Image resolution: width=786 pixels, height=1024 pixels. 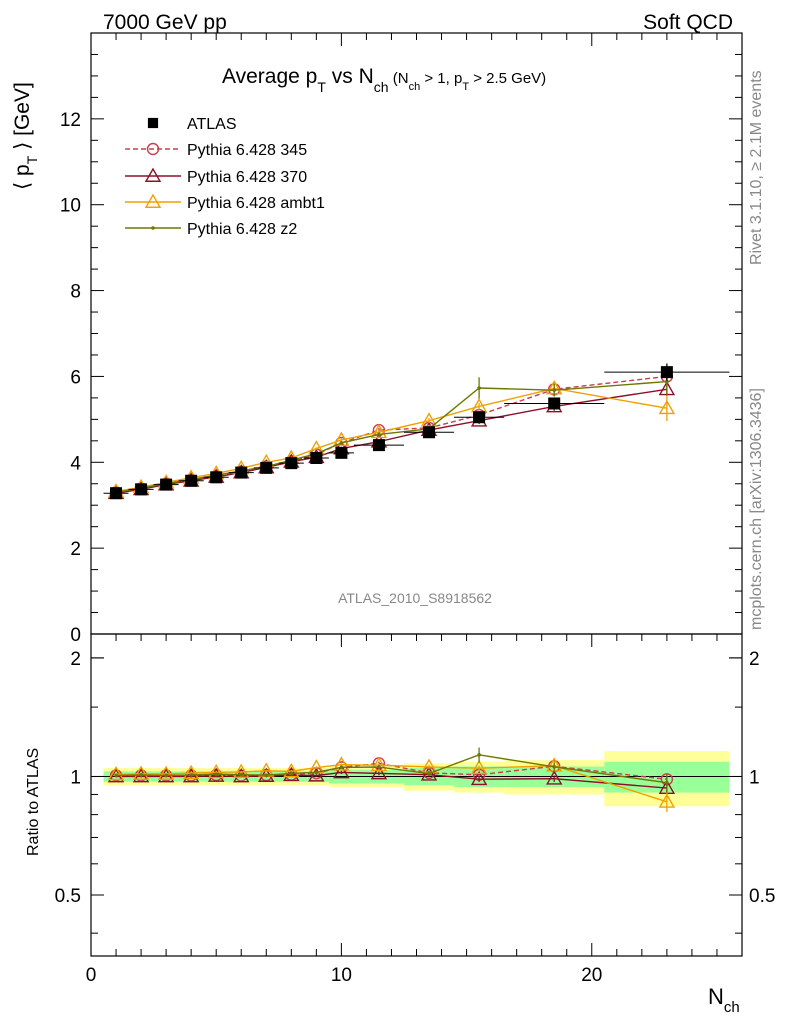 I want to click on ratio-tick-label-left: 0.5, so click(x=68, y=896).